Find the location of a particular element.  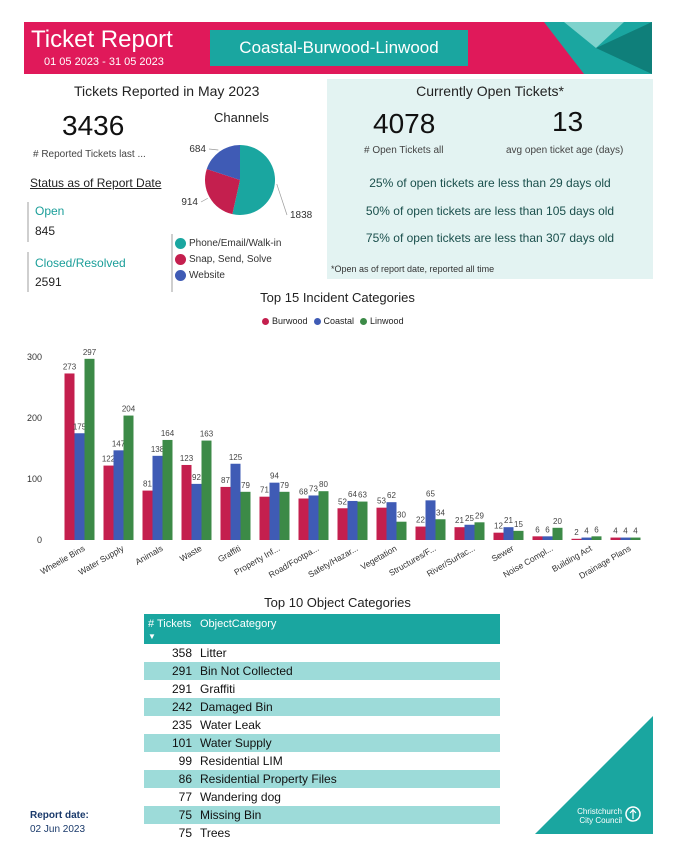

avg-age-label: avg open ticket age (days) is located at coordinates (565, 150).